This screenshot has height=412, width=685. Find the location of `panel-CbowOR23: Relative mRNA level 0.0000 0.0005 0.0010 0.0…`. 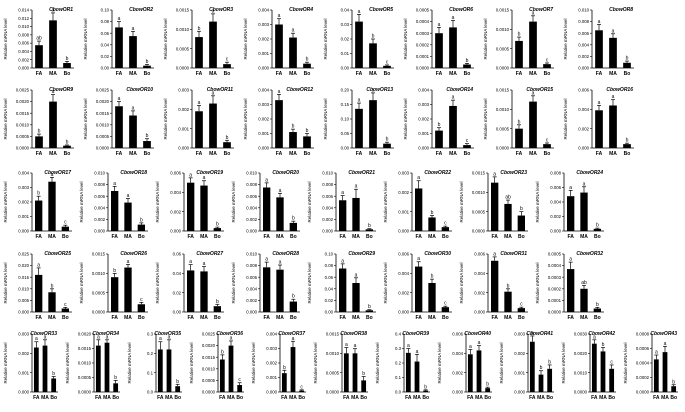

panel-CbowOR23: Relative mRNA level 0.0000 0.0005 0.0010 0.0… is located at coordinates (493, 205).